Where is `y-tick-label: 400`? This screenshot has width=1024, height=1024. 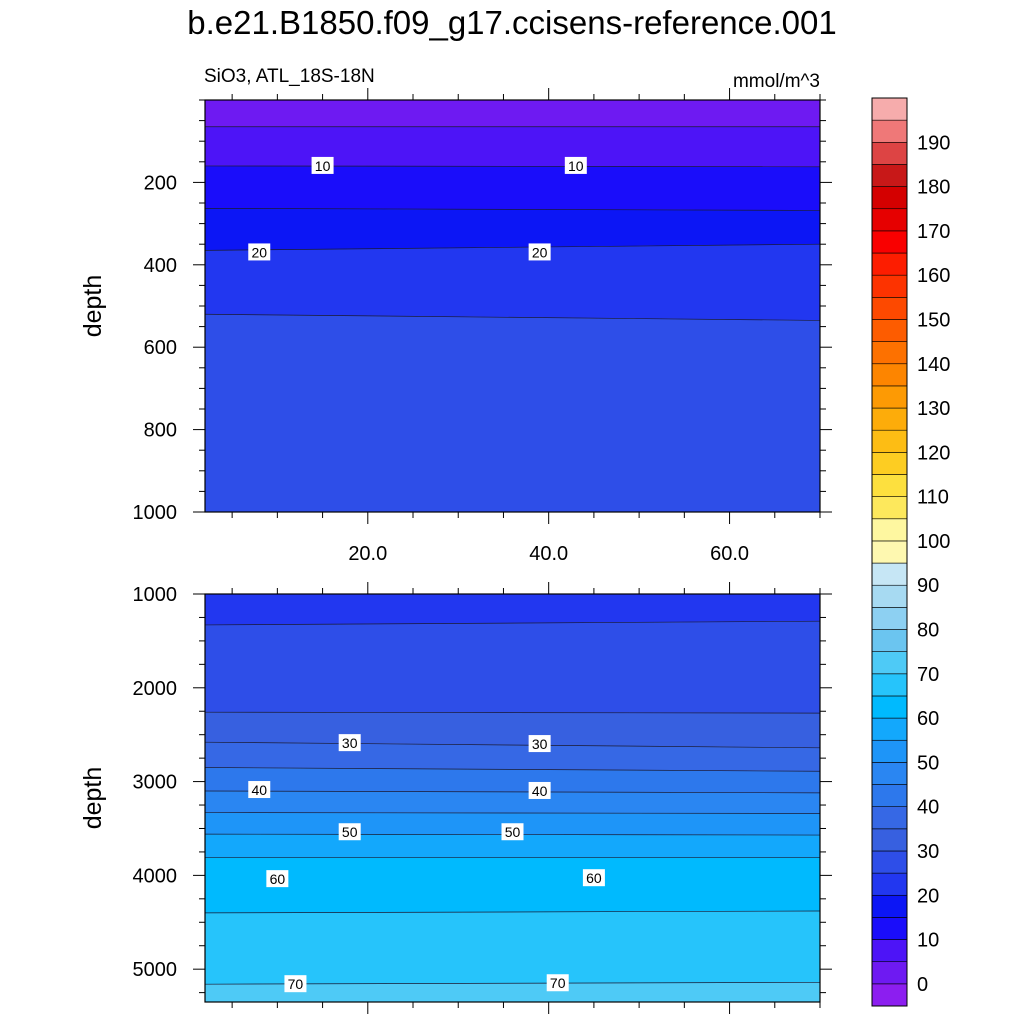
y-tick-label: 400 is located at coordinates (160, 266).